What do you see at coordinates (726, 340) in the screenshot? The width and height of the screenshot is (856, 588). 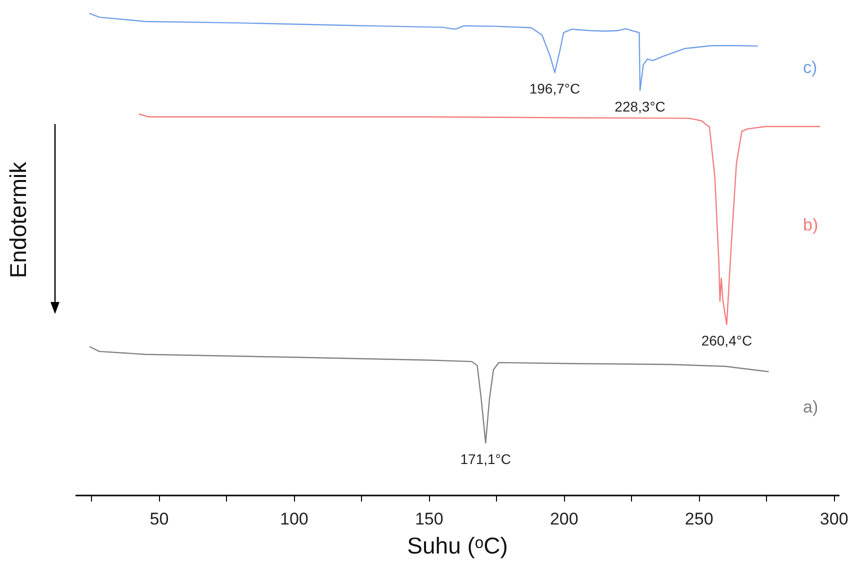 I see `annotation: 260,4°C` at bounding box center [726, 340].